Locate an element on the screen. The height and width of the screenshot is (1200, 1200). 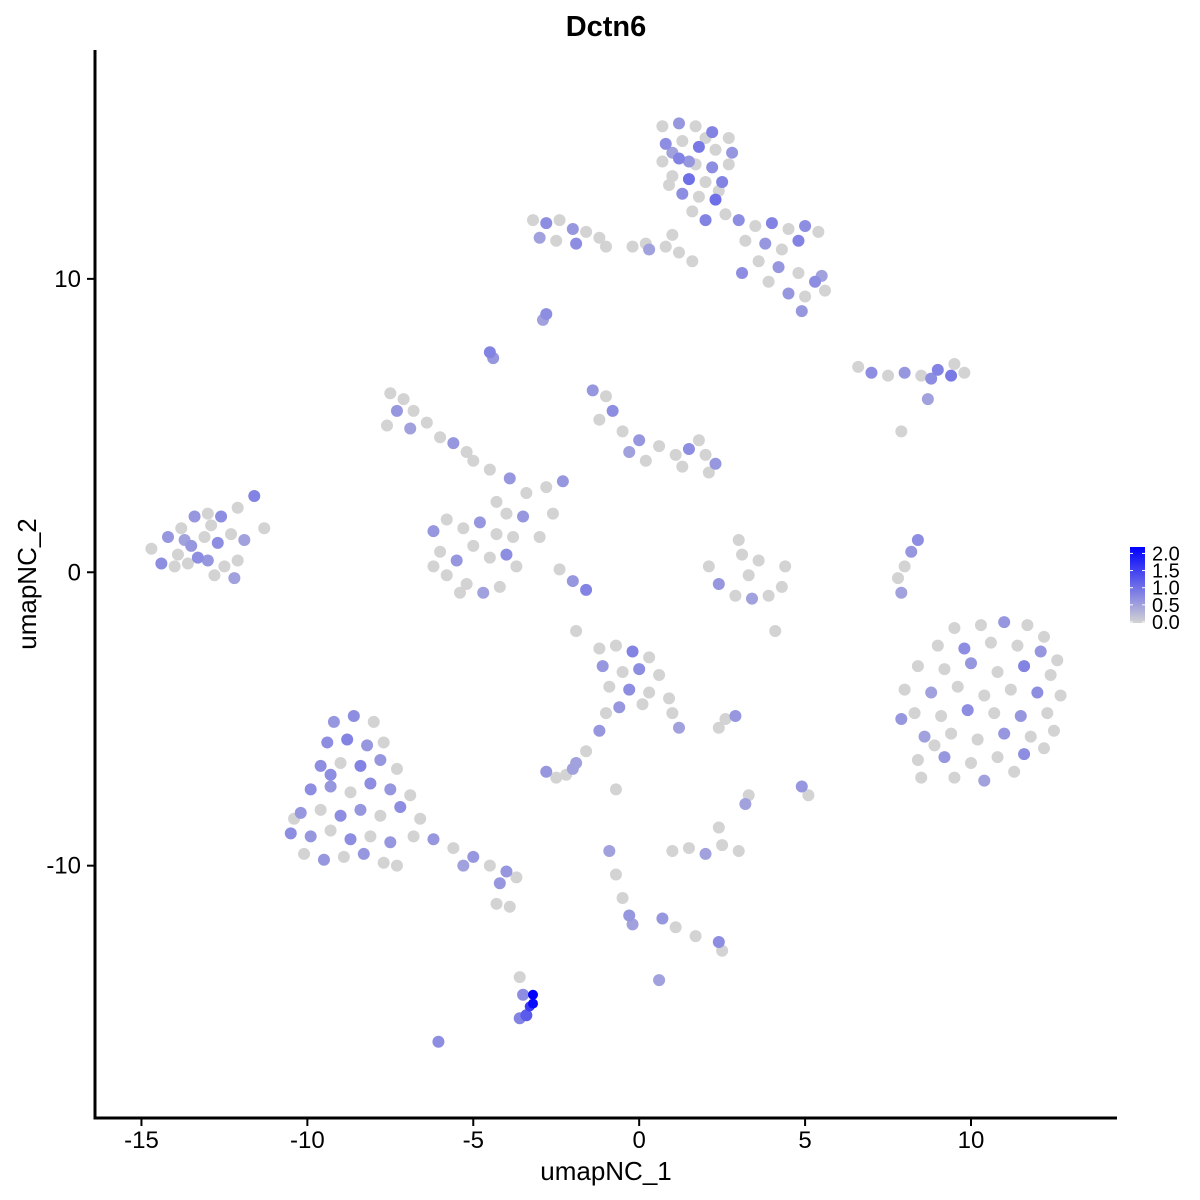
x-tick-label: 5 is located at coordinates (804, 1140).